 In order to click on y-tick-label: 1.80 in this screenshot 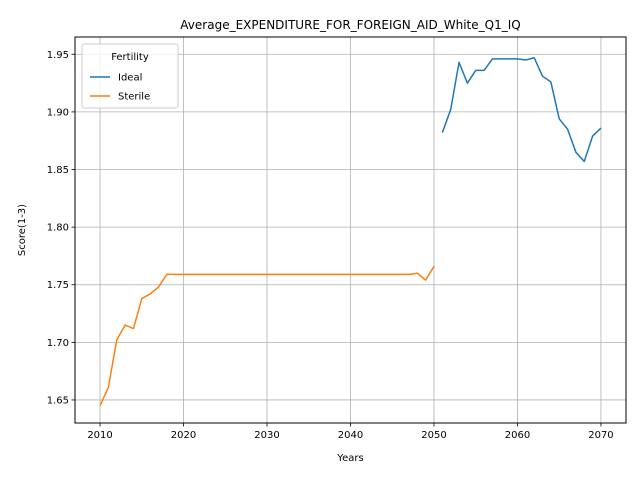, I will do `click(58, 228)`.